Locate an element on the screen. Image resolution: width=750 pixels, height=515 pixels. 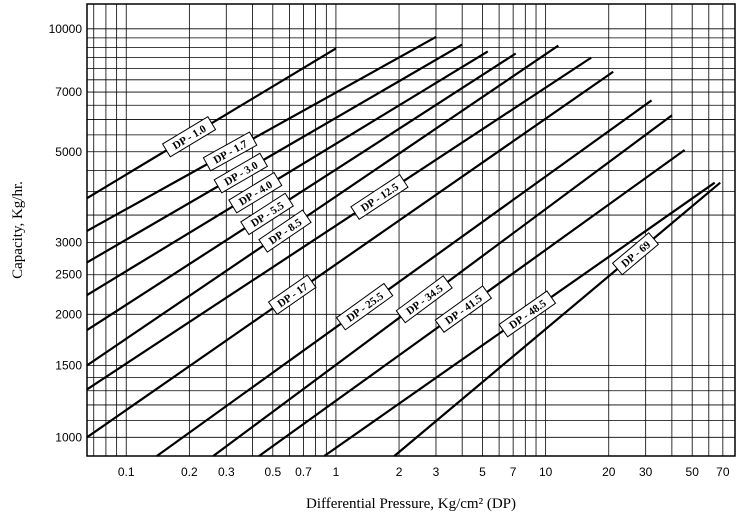
x-tick-label: 1 is located at coordinates (336, 472).